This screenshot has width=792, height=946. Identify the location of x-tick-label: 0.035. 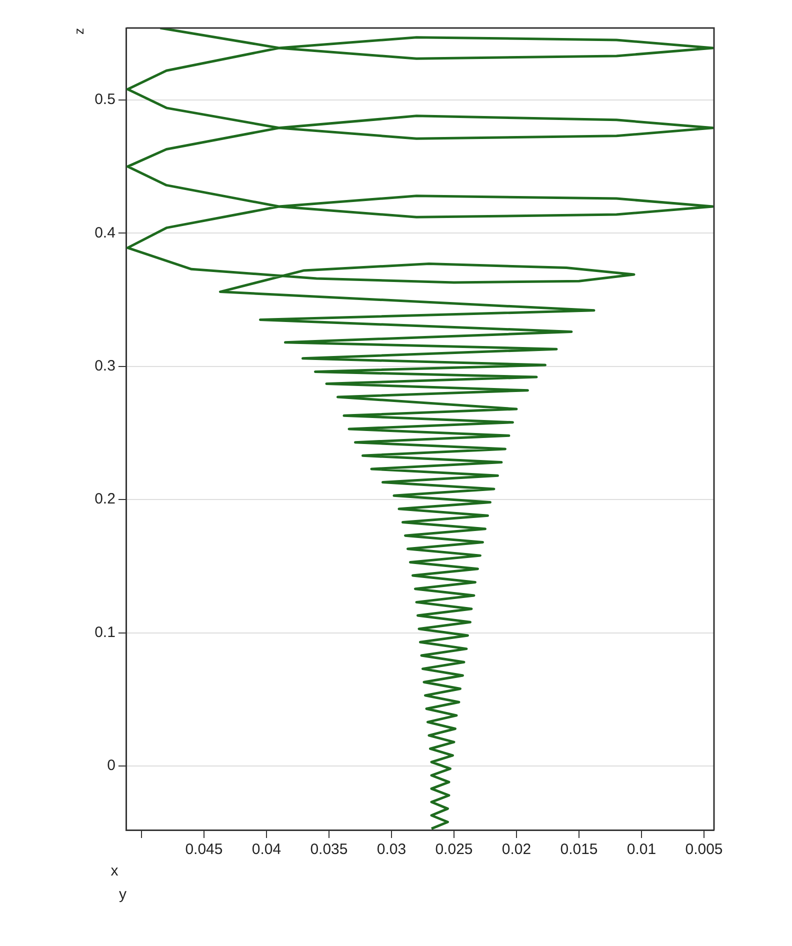
(329, 849).